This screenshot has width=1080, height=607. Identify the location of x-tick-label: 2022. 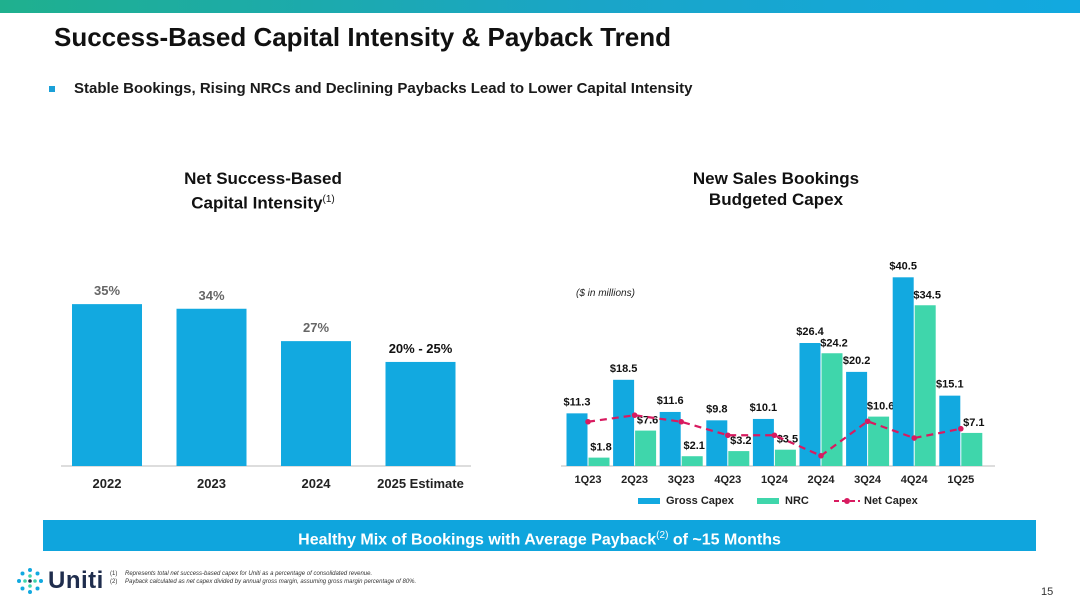
(107, 483).